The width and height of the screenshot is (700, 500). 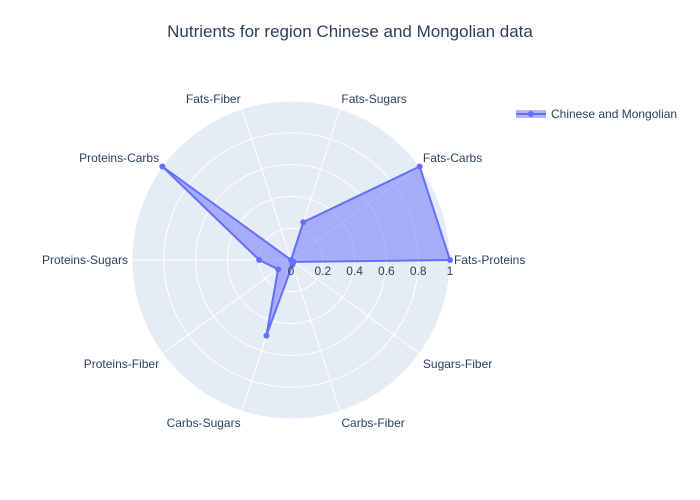 What do you see at coordinates (85, 260) in the screenshot?
I see `angular-axis-label: Proteins-Sugars` at bounding box center [85, 260].